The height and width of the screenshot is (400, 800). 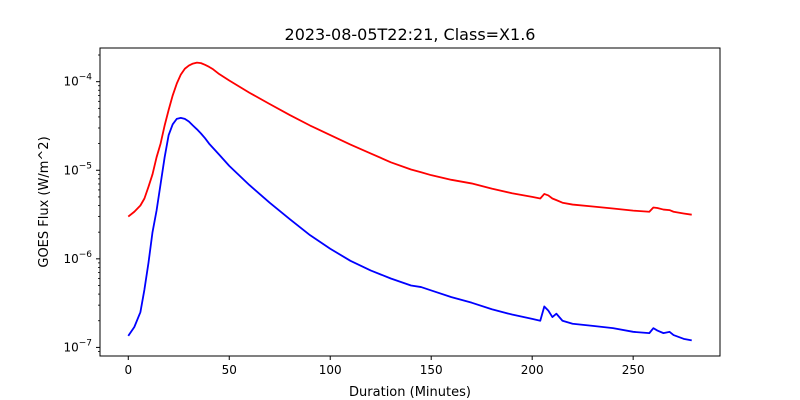 I want to click on y-axis-label: GOES Flux (W/m^2), so click(x=44, y=201).